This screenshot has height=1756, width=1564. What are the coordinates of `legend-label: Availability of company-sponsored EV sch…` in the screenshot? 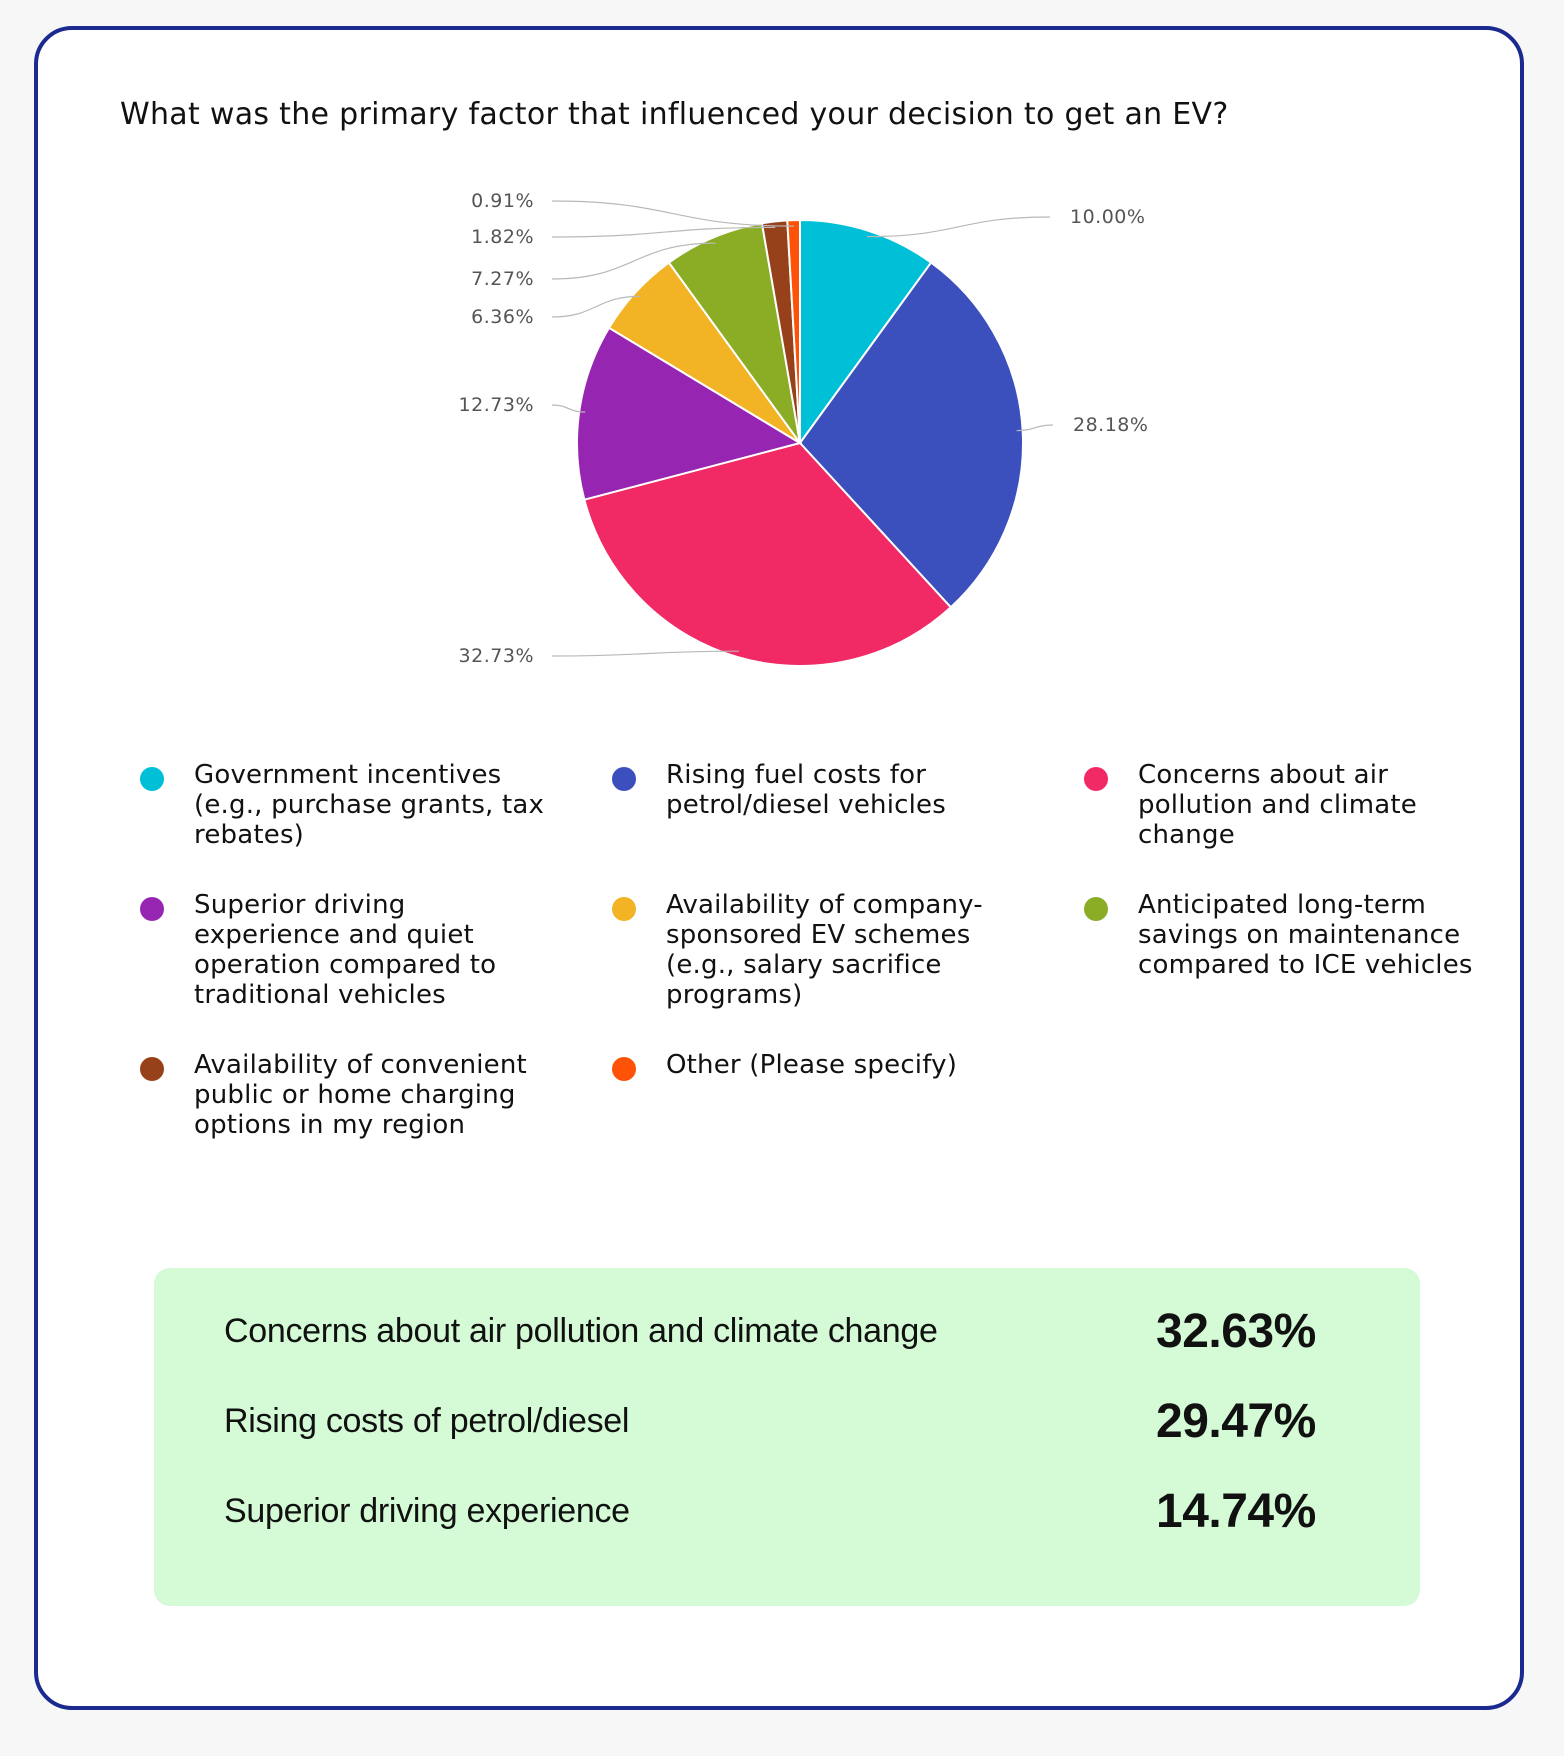 It's located at (824, 950).